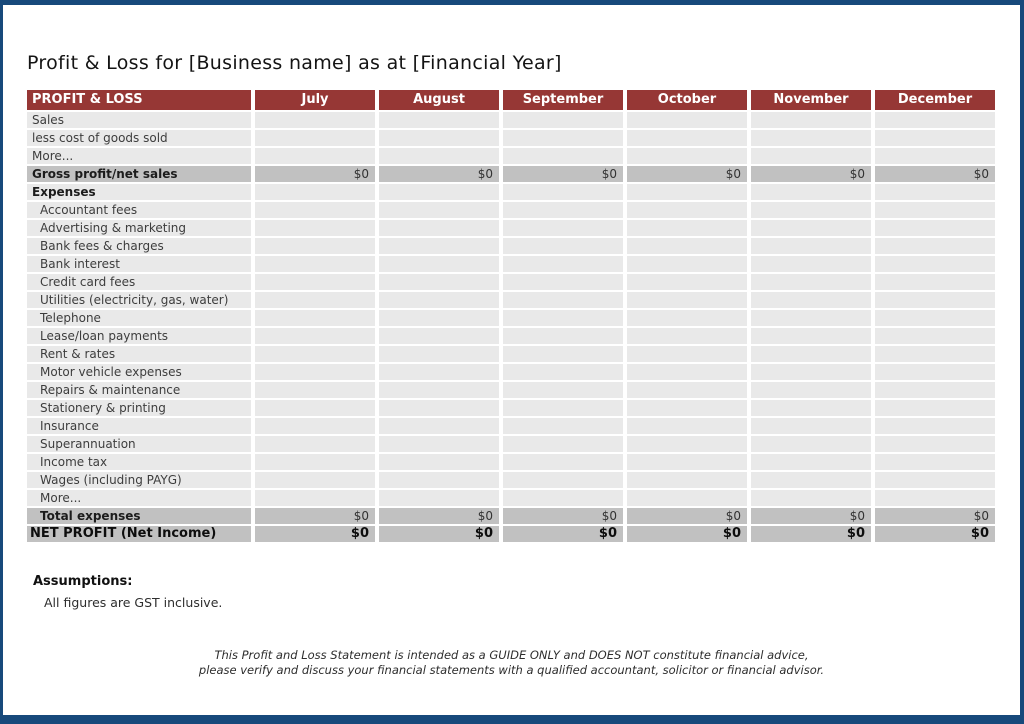 The image size is (1024, 724). Describe the element at coordinates (315, 100) in the screenshot. I see `month-header-july: July` at that location.